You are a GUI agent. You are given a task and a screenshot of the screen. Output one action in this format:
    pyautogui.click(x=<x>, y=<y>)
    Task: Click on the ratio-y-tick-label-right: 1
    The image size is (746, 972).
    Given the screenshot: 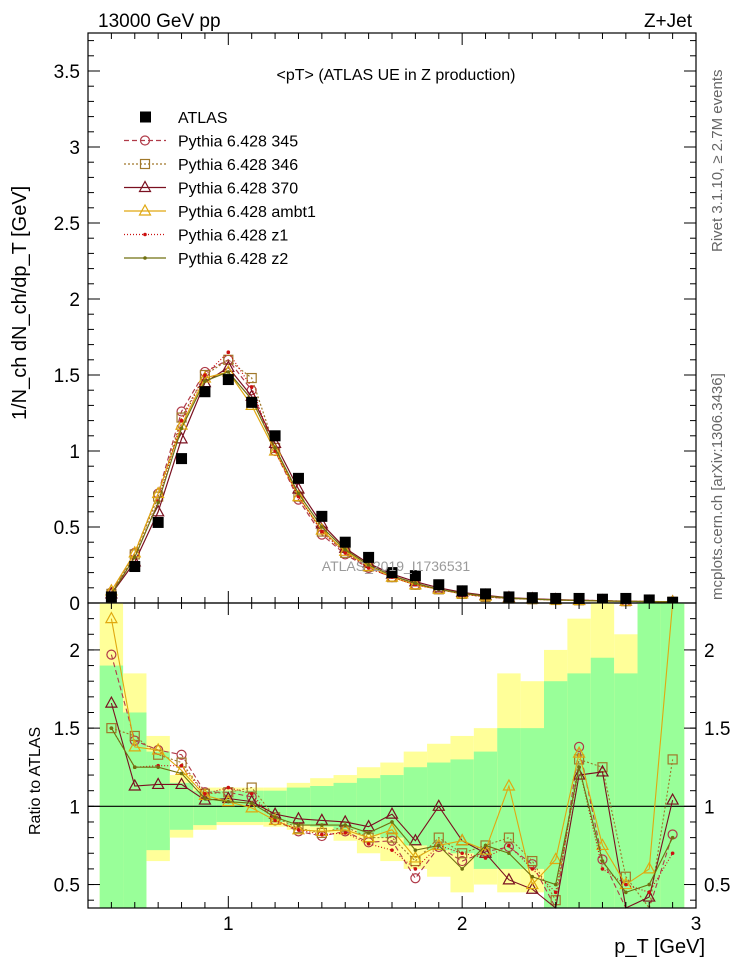 What is the action you would take?
    pyautogui.click(x=709, y=807)
    